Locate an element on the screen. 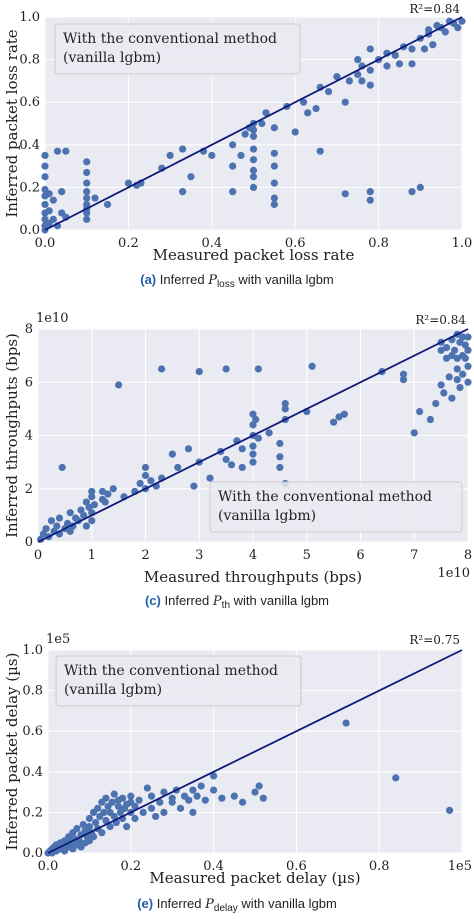 This screenshot has width=474, height=919. x-tick-label: 0.0 is located at coordinates (48, 866).